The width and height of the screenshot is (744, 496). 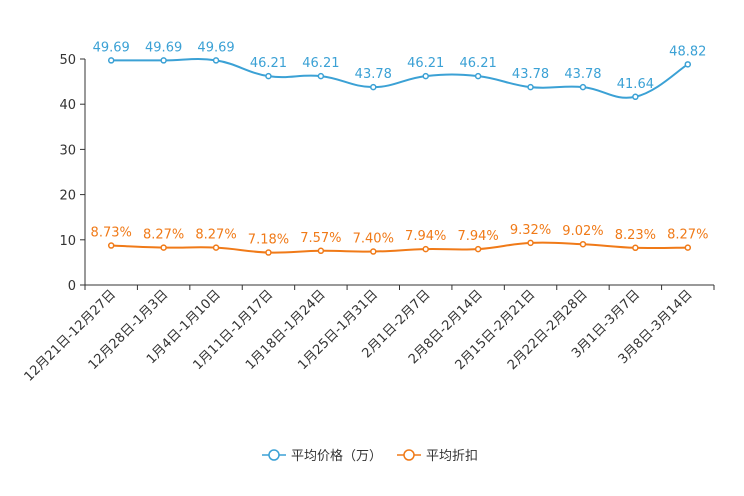 What do you see at coordinates (67, 150) in the screenshot?
I see `y-tick-label: 30` at bounding box center [67, 150].